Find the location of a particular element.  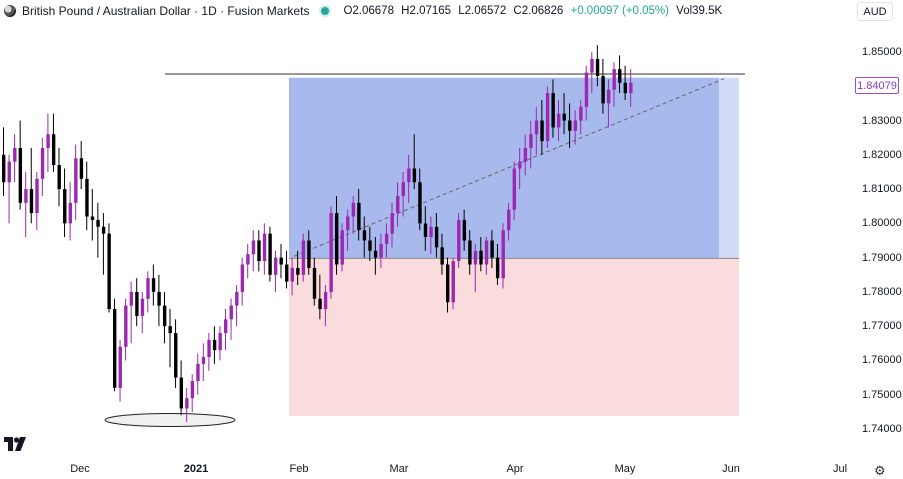

profit-zone-remaining is located at coordinates (729, 168).